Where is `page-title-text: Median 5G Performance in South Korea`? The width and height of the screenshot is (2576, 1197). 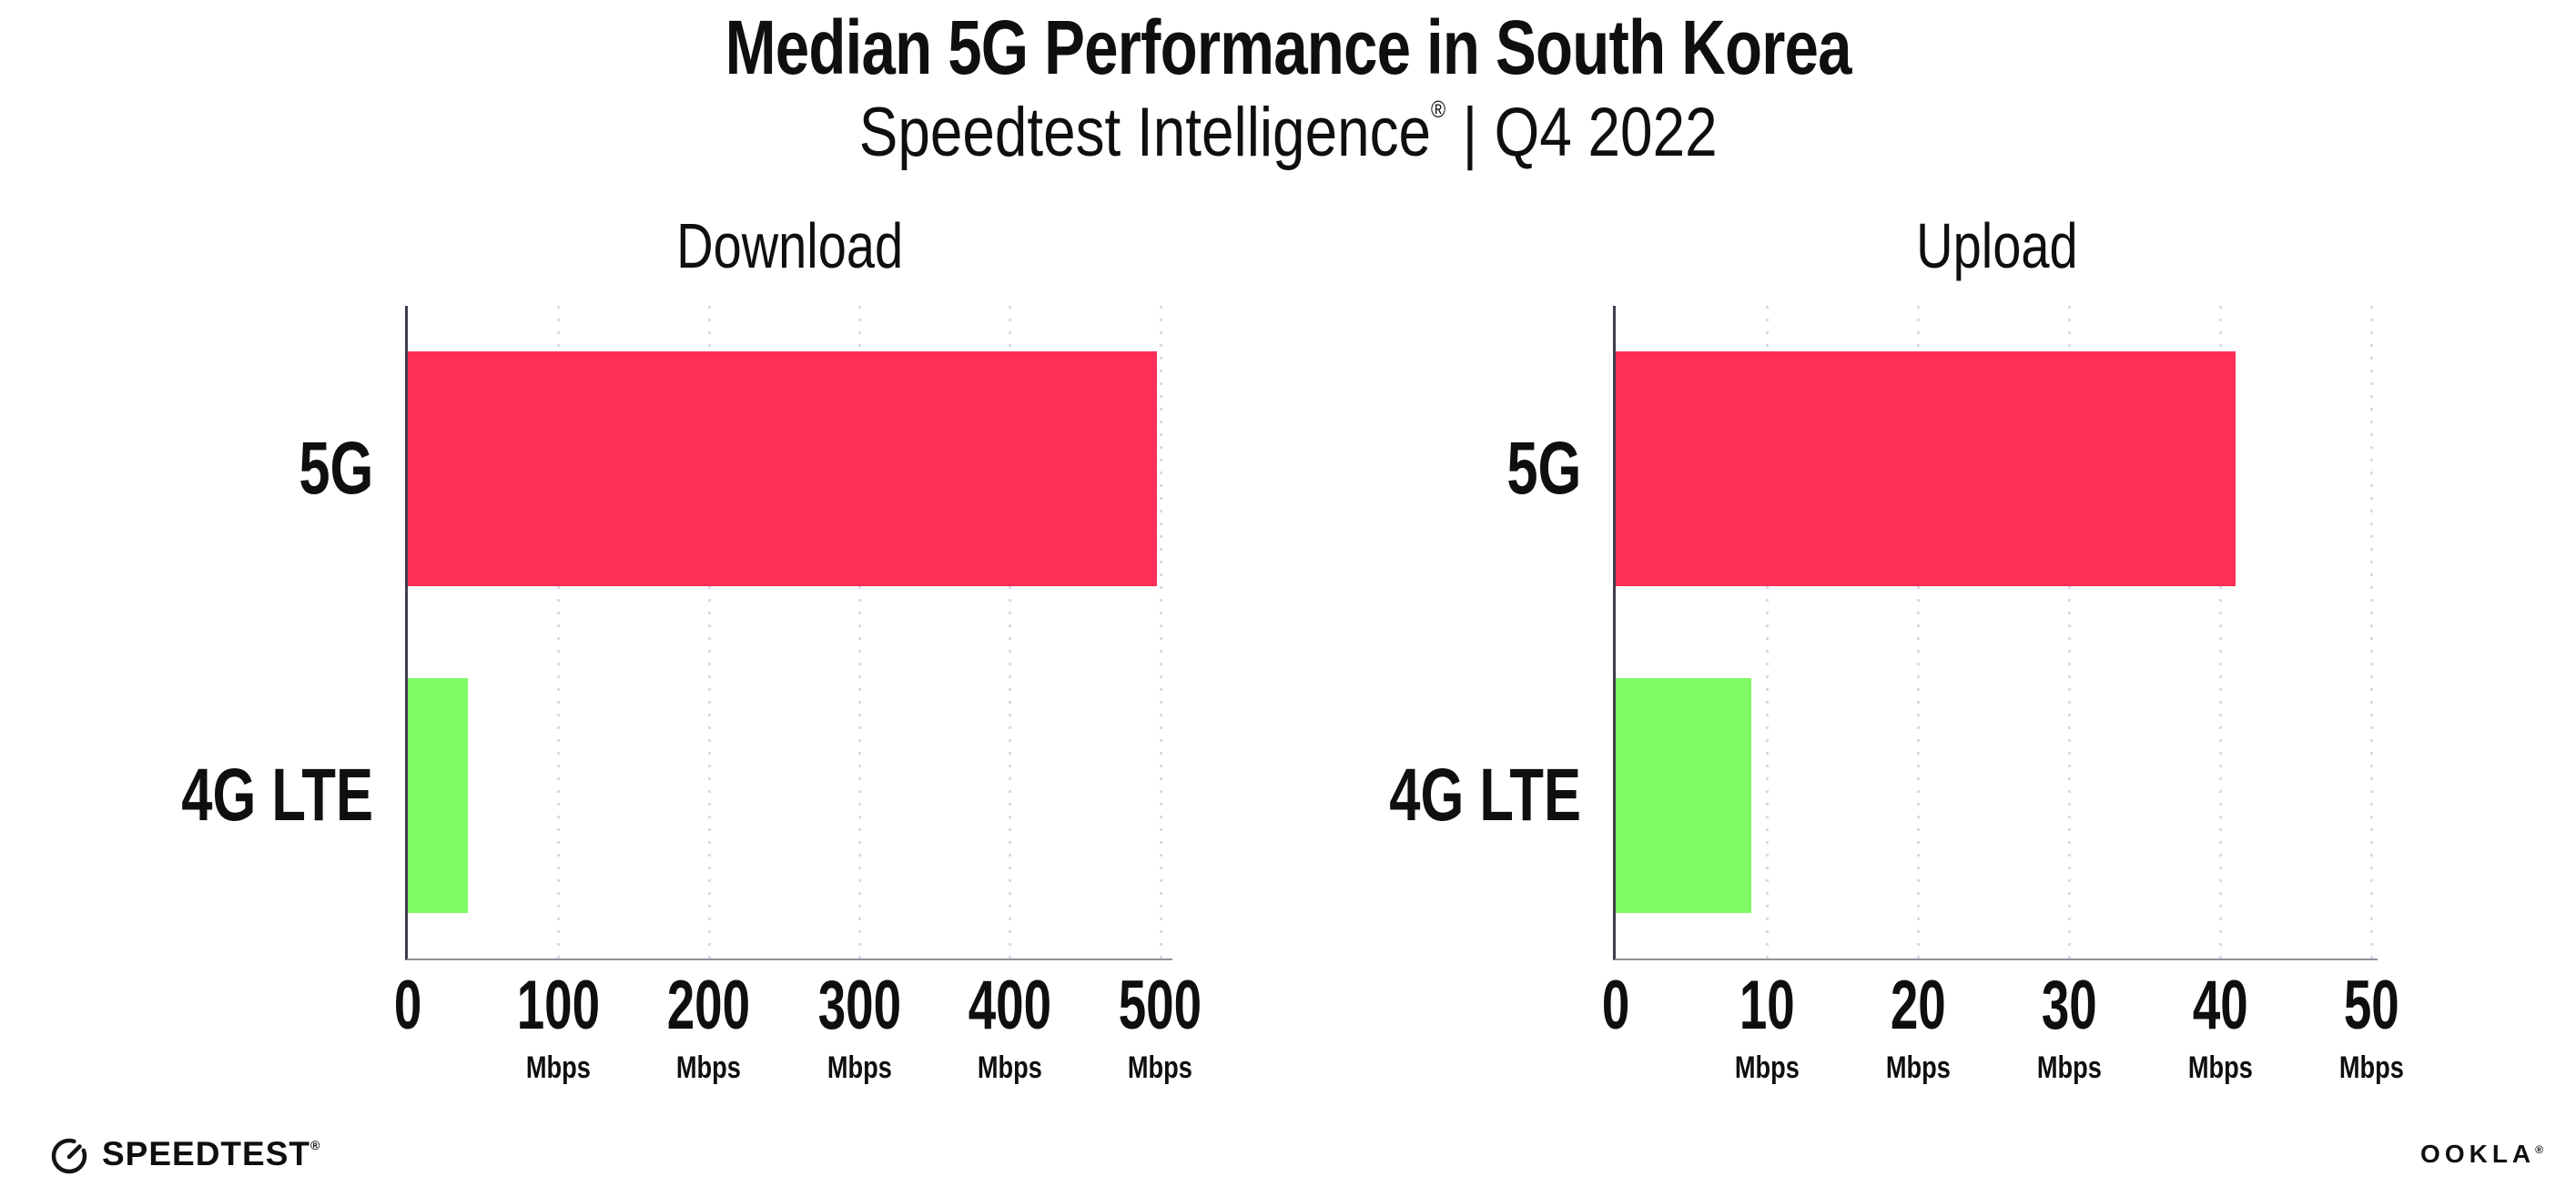
page-title-text: Median 5G Performance in South Korea is located at coordinates (1288, 48).